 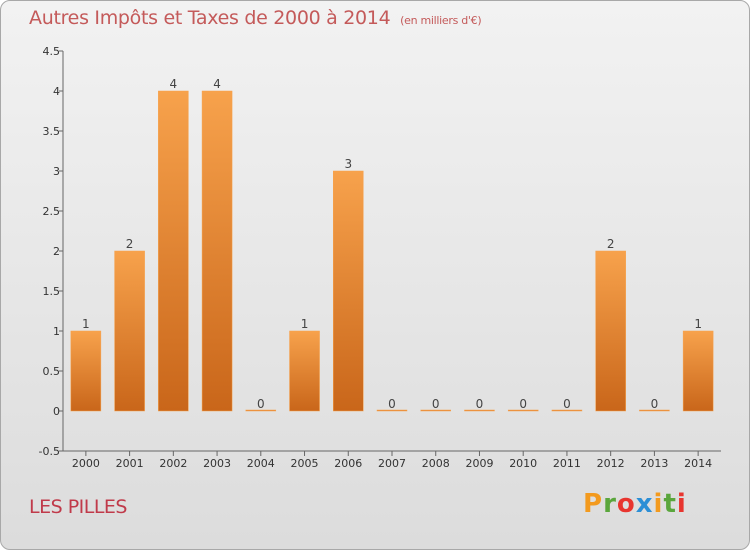 What do you see at coordinates (210, 18) in the screenshot?
I see `title-text: Autres Impôts et Taxes de 2000 à 2014` at bounding box center [210, 18].